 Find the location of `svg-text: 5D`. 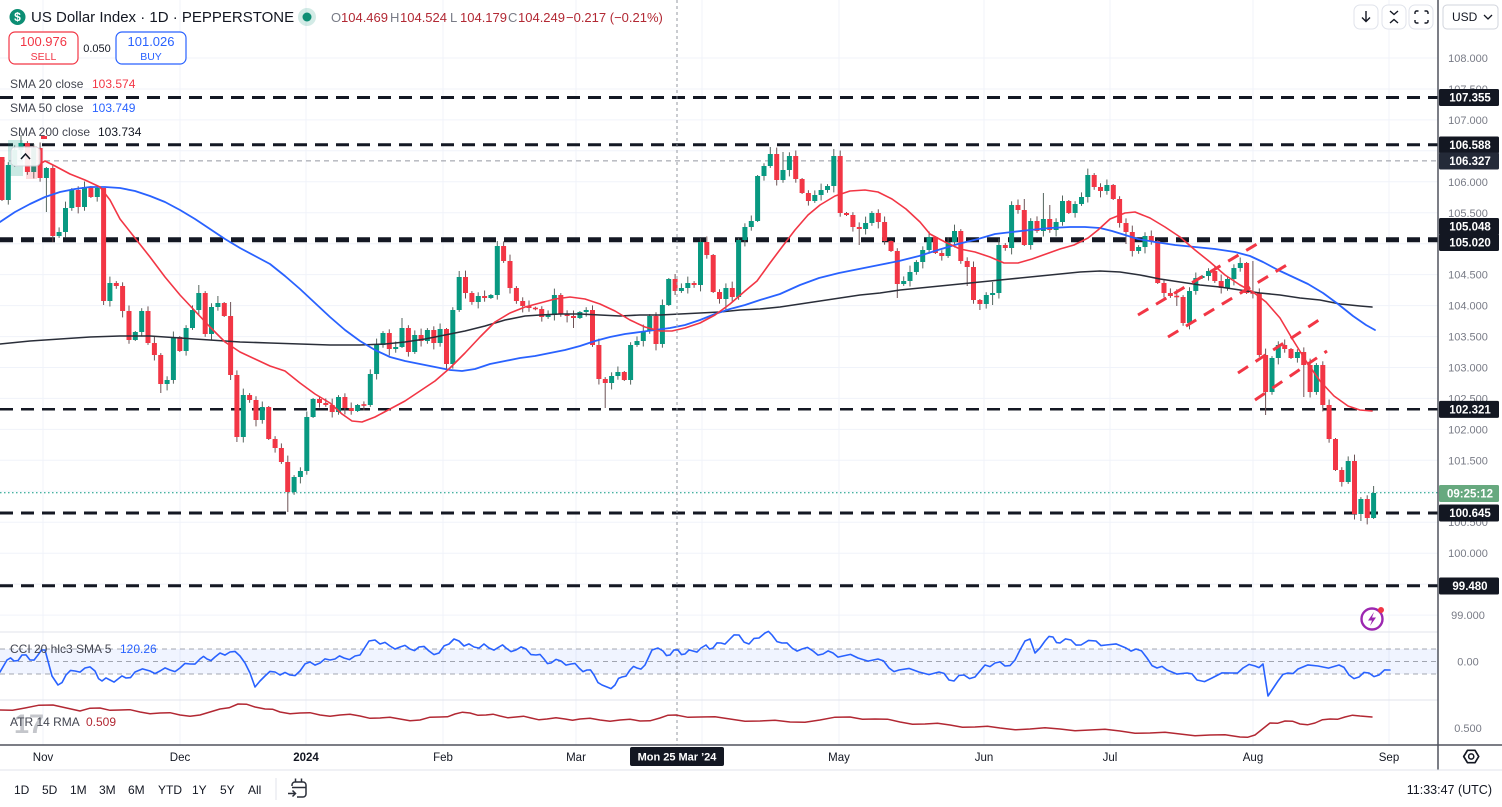

svg-text: 5D is located at coordinates (50, 790).